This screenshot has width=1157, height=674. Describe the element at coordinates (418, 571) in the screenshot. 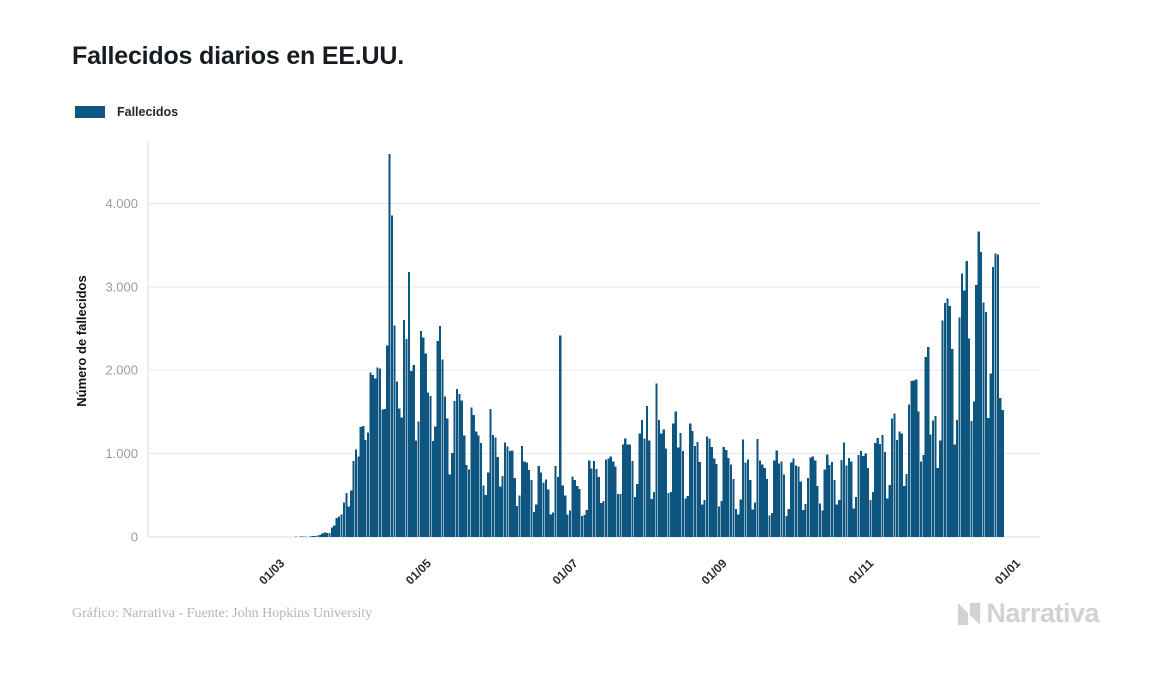

I see `svg-text: 01/05` at that location.